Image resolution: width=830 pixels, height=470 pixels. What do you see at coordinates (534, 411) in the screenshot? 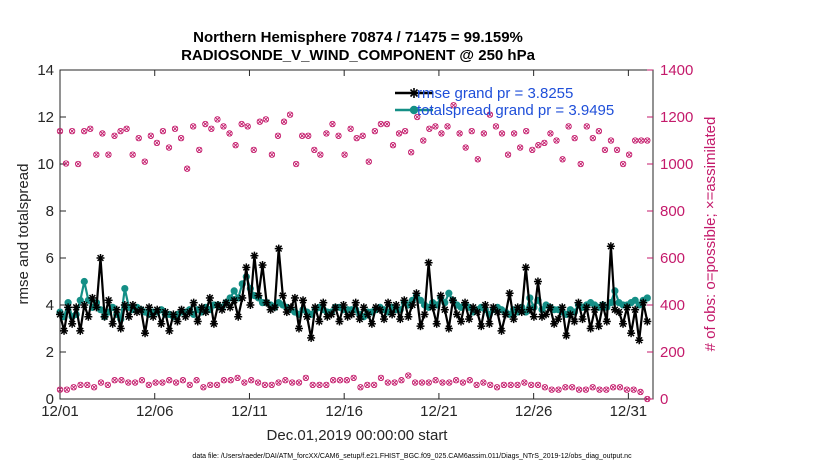
I see `x-tick-label: 12/26` at bounding box center [534, 411].